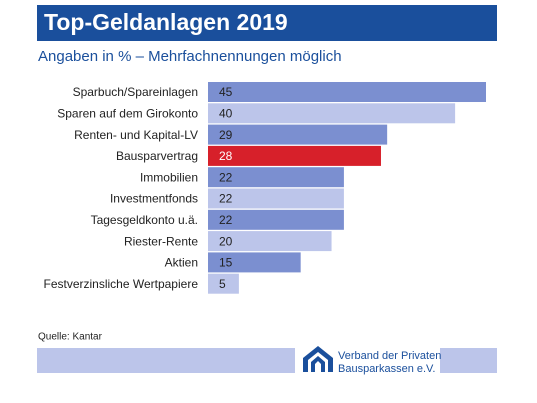  Describe the element at coordinates (70, 337) in the screenshot. I see `source: Quelle: Kantar` at that location.